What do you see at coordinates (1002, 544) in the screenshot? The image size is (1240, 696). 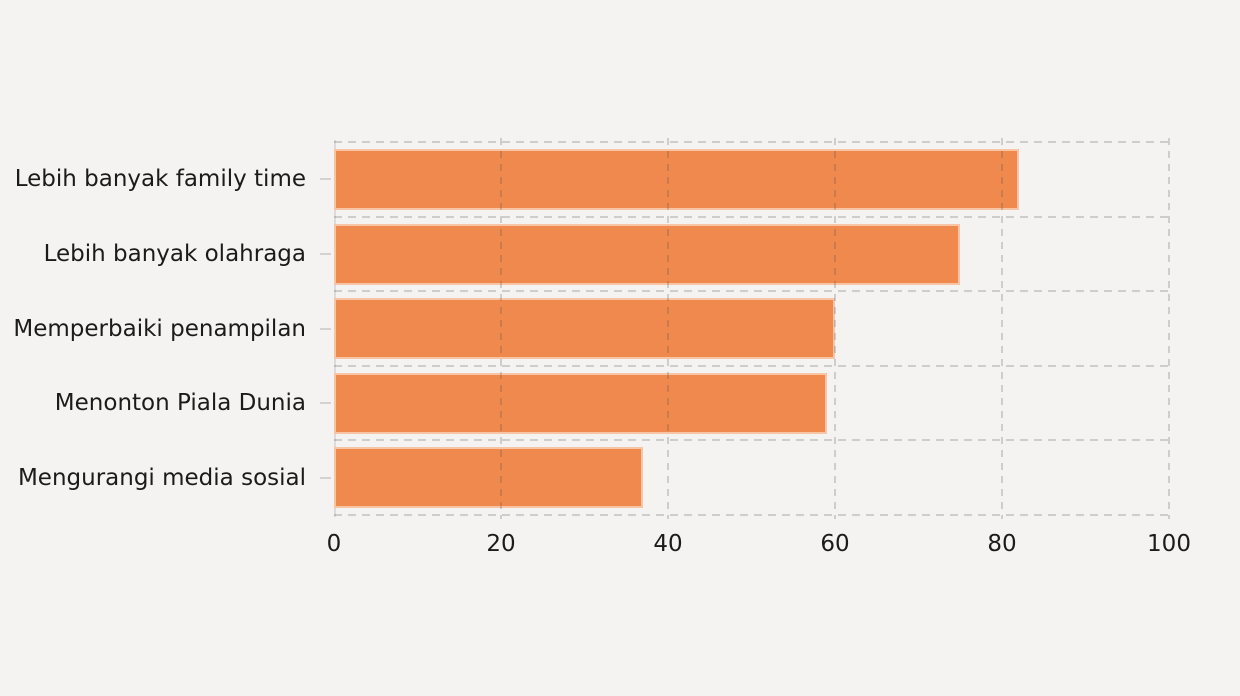 I see `x-axis-tick-label: 80` at bounding box center [1002, 544].